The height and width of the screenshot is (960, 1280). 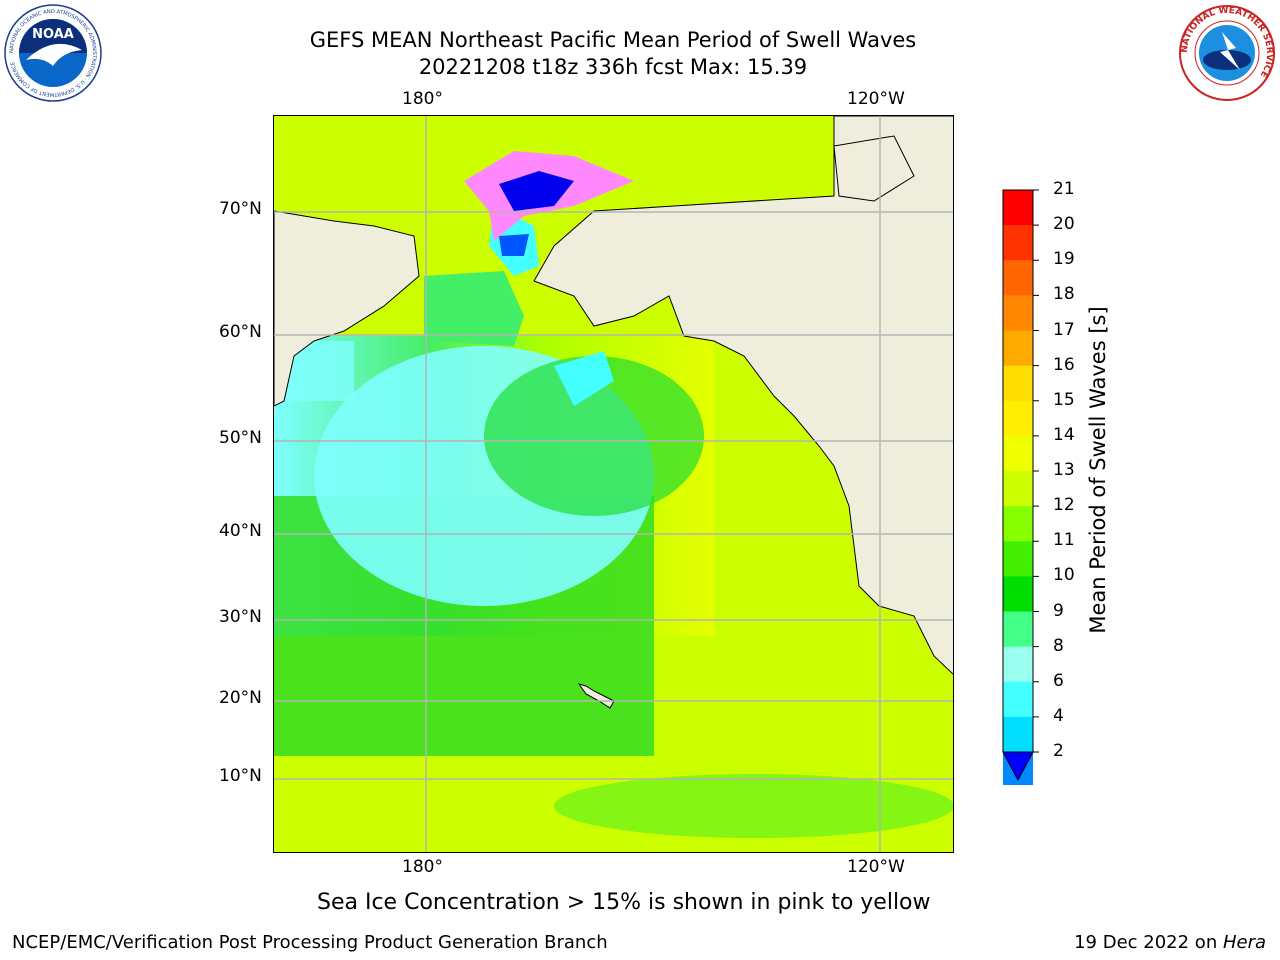 What do you see at coordinates (1244, 942) in the screenshot?
I see `footer-host: Hera` at bounding box center [1244, 942].